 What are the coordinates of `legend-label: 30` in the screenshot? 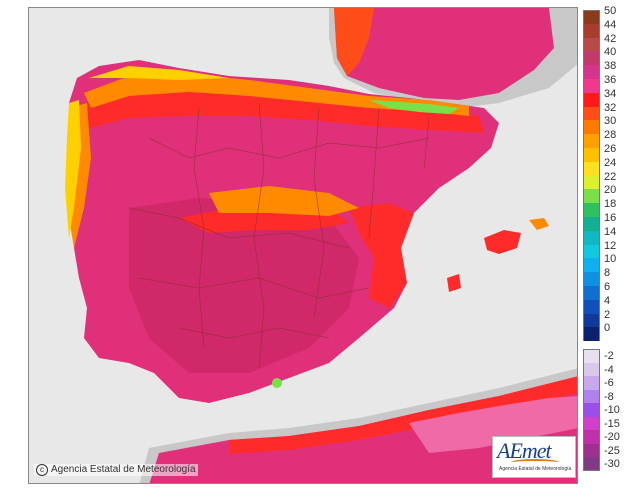 It's located at (610, 121).